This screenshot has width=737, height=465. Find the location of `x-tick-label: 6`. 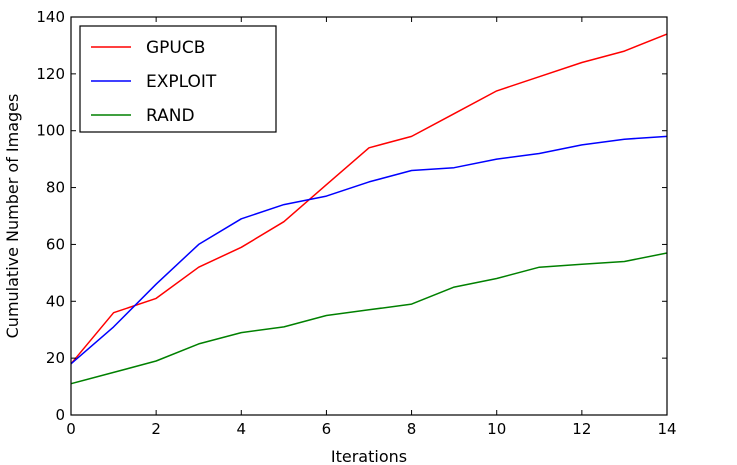

x-tick-label: 6 is located at coordinates (327, 429).